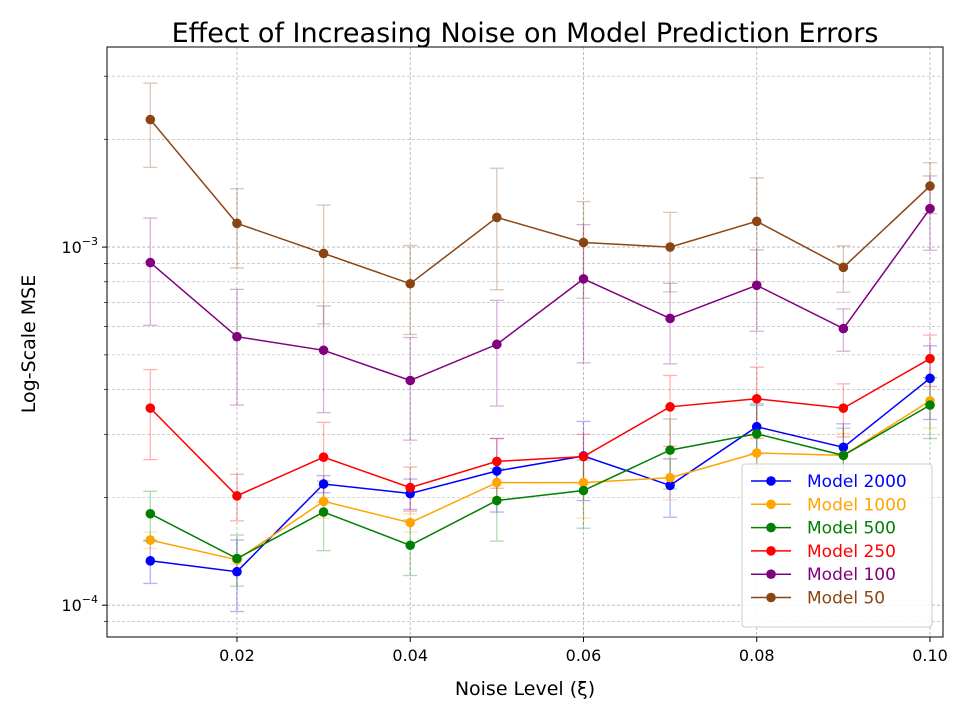  What do you see at coordinates (757, 655) in the screenshot?
I see `x-tick-label: 0.08` at bounding box center [757, 655].